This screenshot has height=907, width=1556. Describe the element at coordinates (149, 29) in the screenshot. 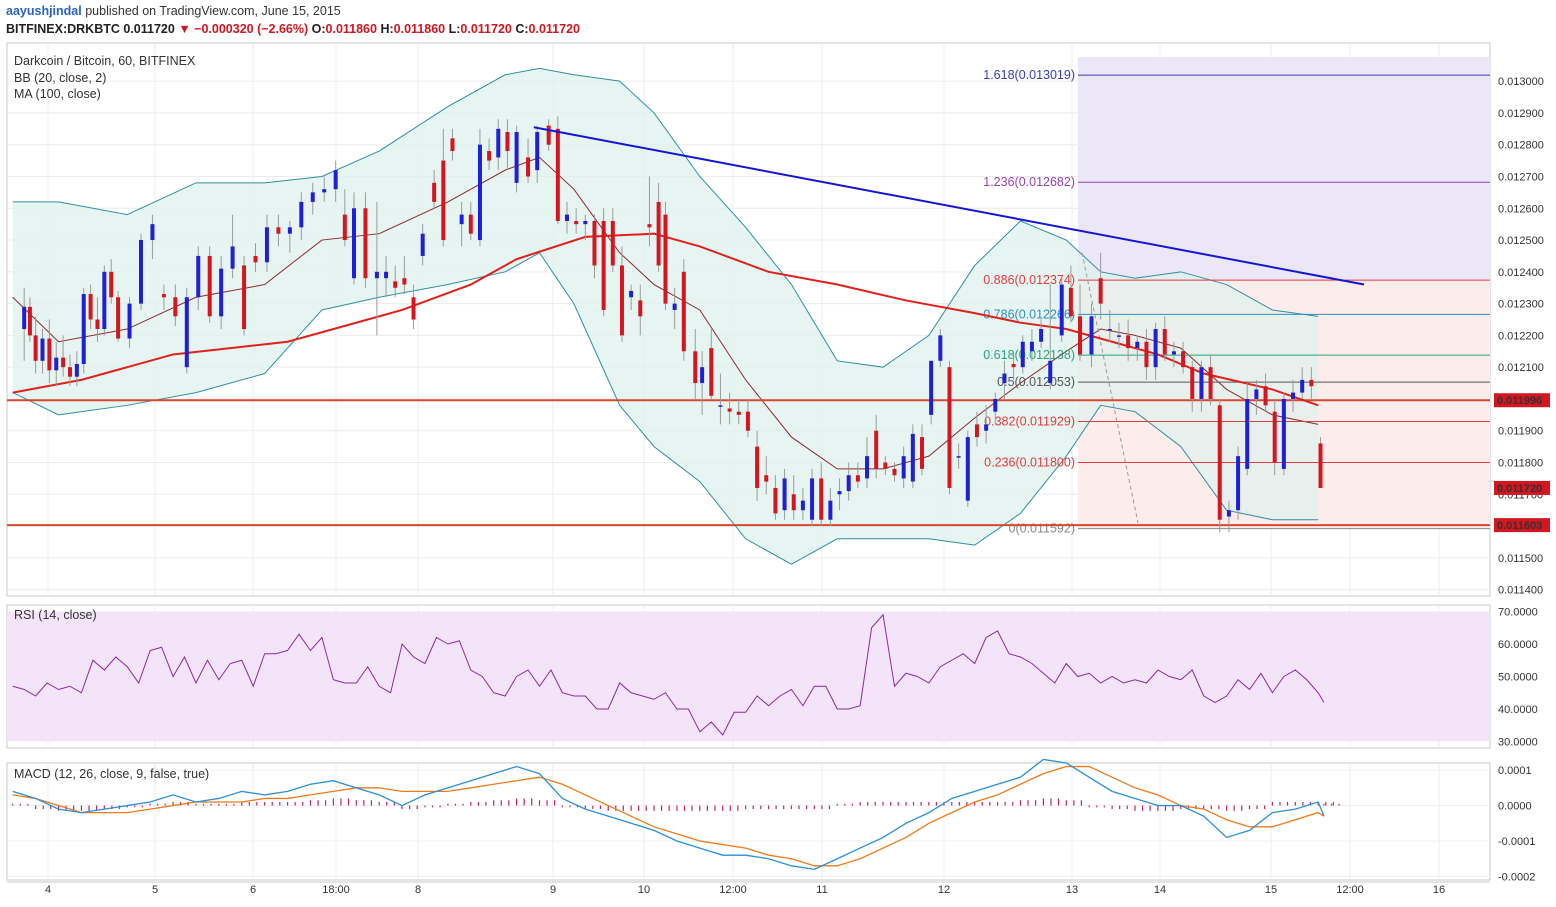

I see `last-price: 0.011720` at that location.